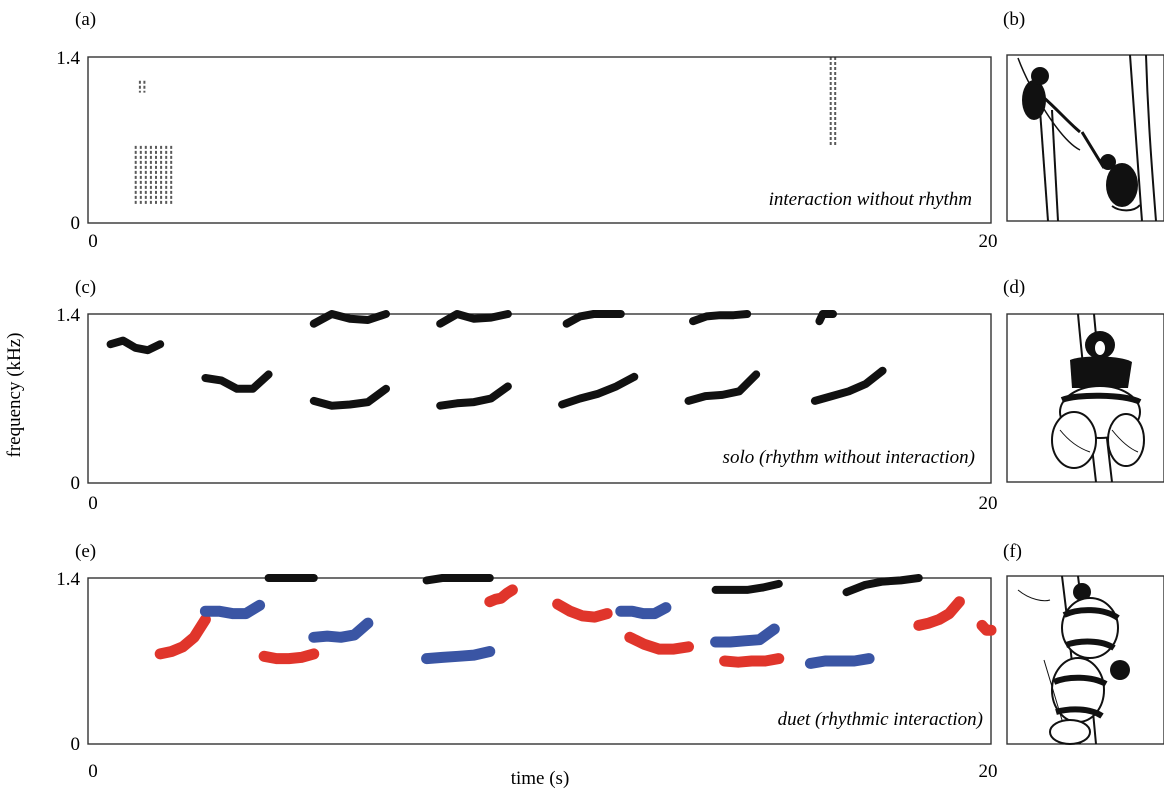  Describe the element at coordinates (870, 199) in the screenshot. I see `annotation-a: interaction without rhythm` at that location.